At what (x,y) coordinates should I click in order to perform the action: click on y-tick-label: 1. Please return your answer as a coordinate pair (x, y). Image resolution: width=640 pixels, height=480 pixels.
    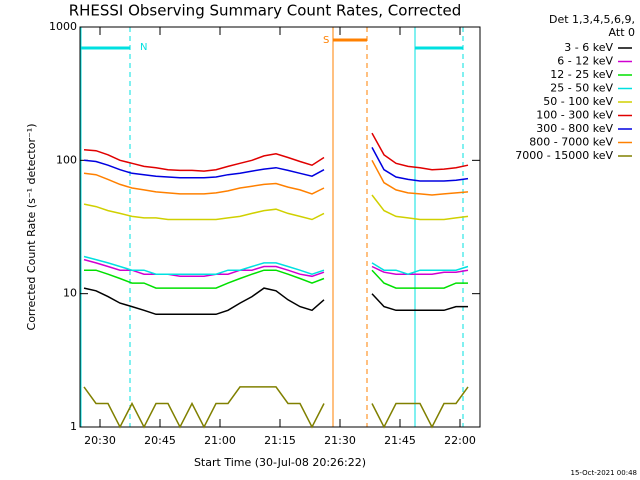
    Looking at the image, I should click on (73, 426).